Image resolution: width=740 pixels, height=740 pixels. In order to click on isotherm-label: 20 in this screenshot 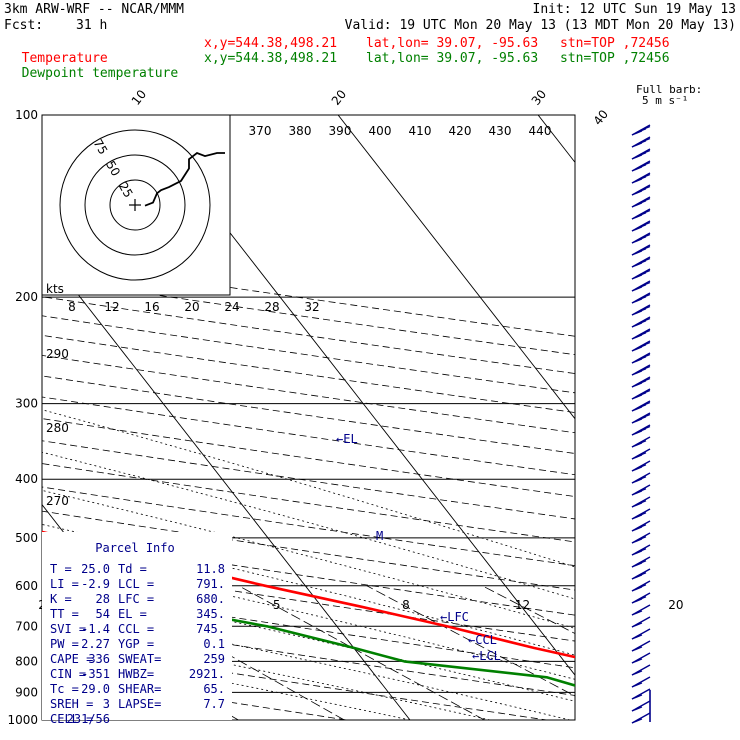, I will do `click(339, 97)`.